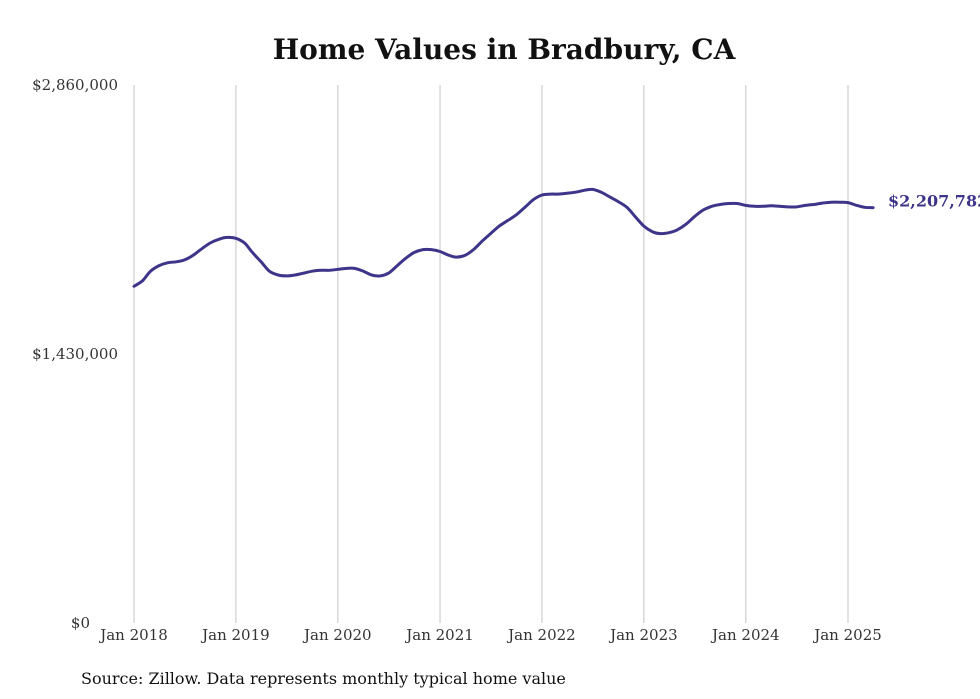  What do you see at coordinates (847, 635) in the screenshot?
I see `x-tick-label: Jan 2025` at bounding box center [847, 635].